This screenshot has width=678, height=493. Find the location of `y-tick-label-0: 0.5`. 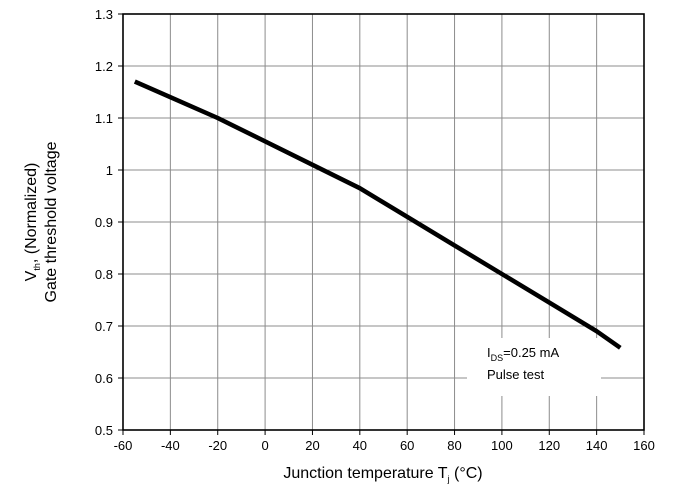

y-tick-label-0: 0.5 is located at coordinates (104, 430).